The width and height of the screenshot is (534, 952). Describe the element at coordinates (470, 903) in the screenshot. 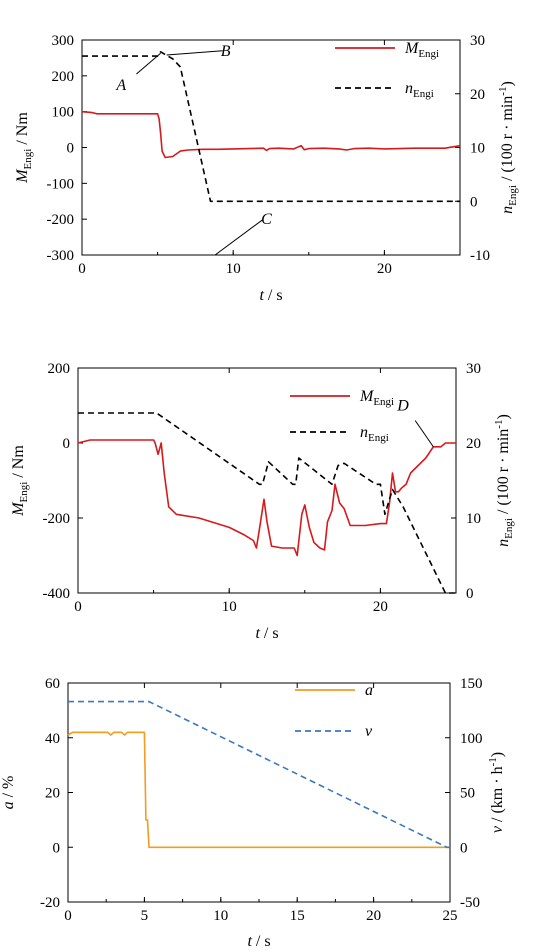

I see `y-right-tick-label: -50` at that location.